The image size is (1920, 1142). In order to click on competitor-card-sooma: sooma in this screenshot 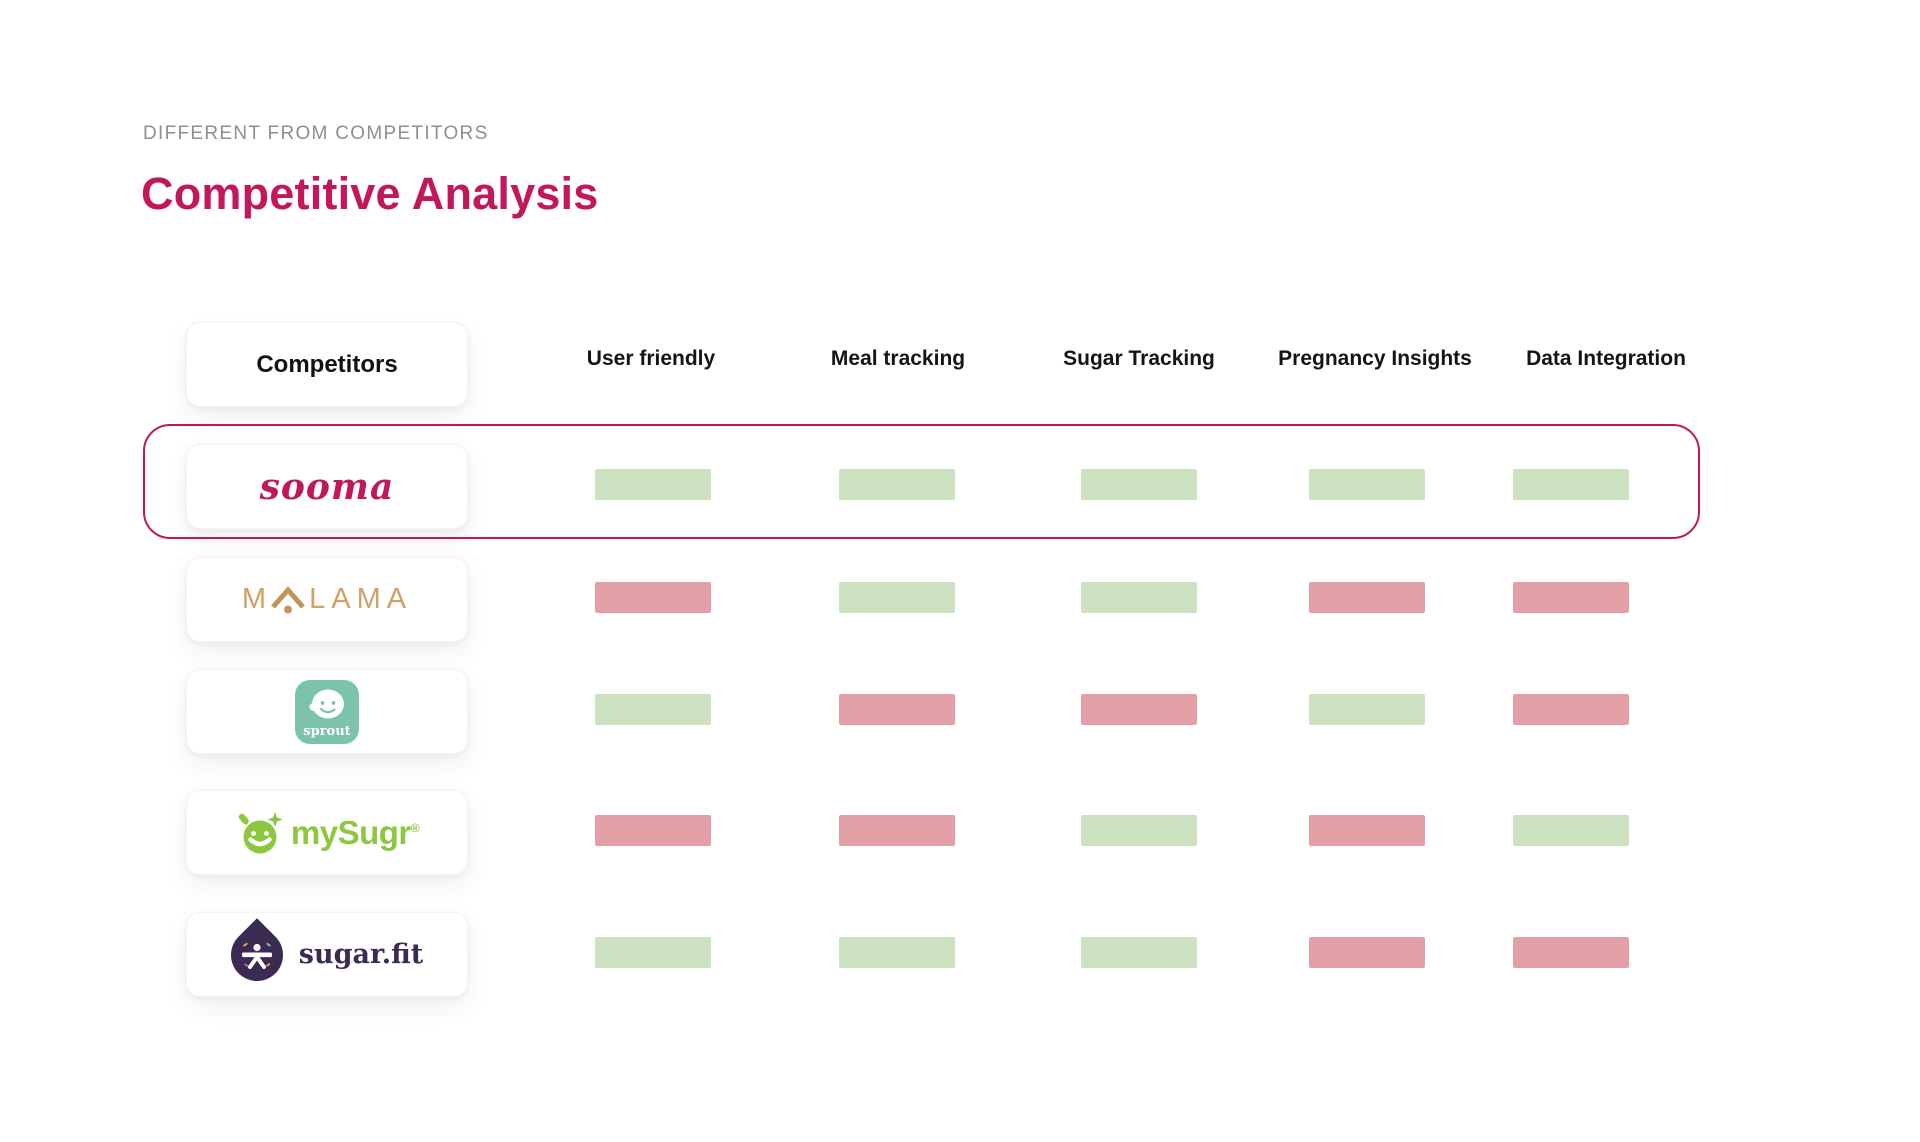, I will do `click(327, 486)`.